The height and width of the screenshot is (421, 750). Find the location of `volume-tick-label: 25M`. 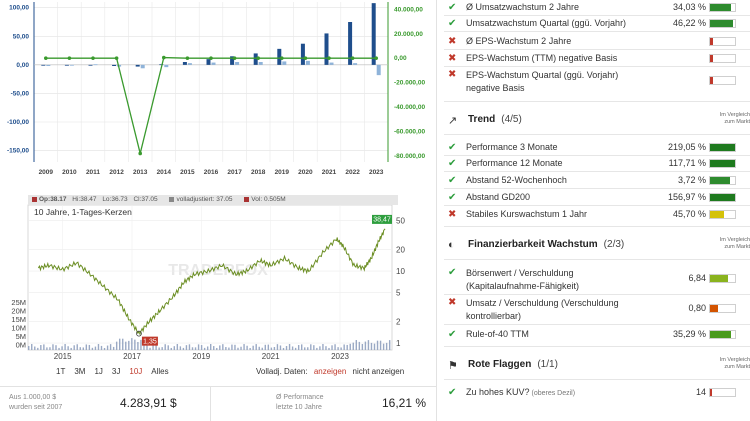

volume-tick-label: 25M is located at coordinates (18, 302).